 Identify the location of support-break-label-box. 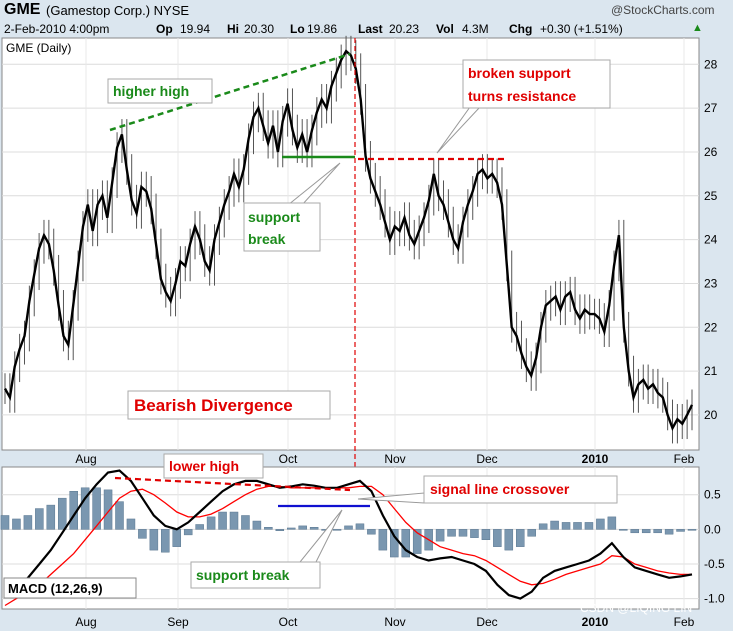
(282, 227).